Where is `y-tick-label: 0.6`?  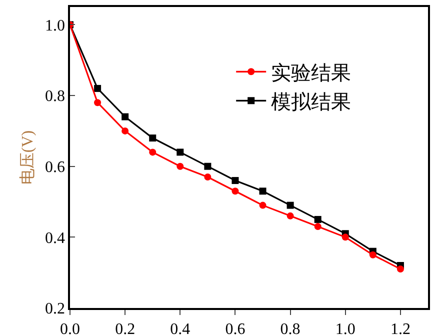 y-tick-label: 0.6 is located at coordinates (55, 167).